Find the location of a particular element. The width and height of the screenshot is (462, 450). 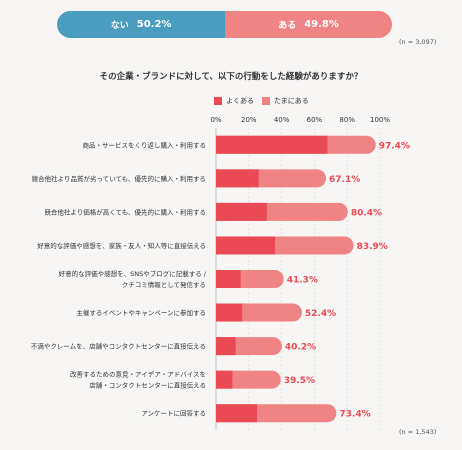

bottom-sample-size: (n = 1,543) is located at coordinates (418, 432).